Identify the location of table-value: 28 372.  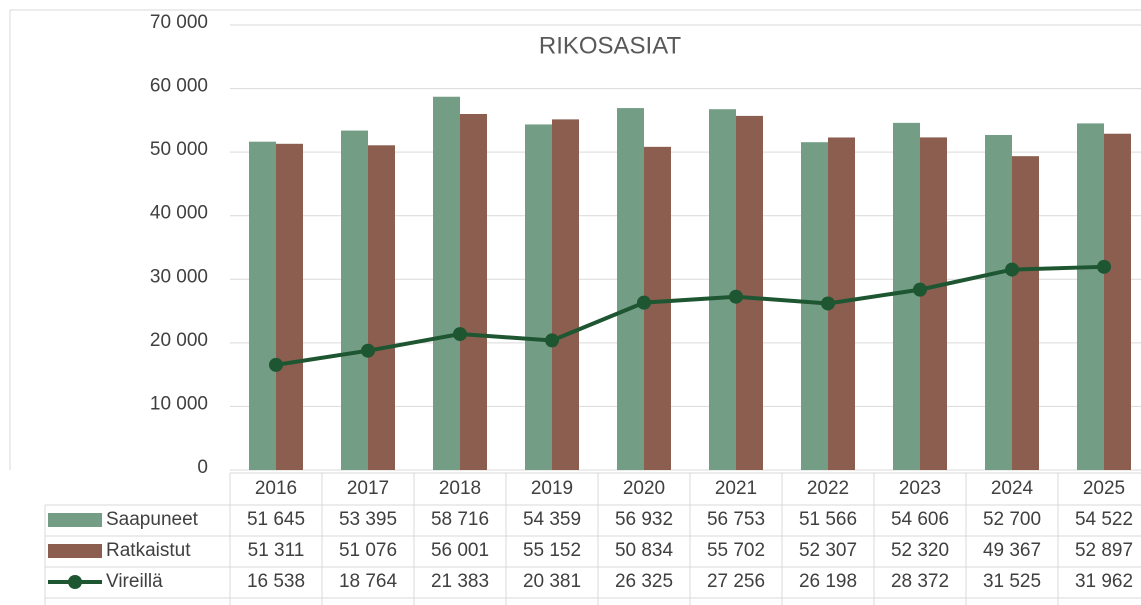
(920, 581).